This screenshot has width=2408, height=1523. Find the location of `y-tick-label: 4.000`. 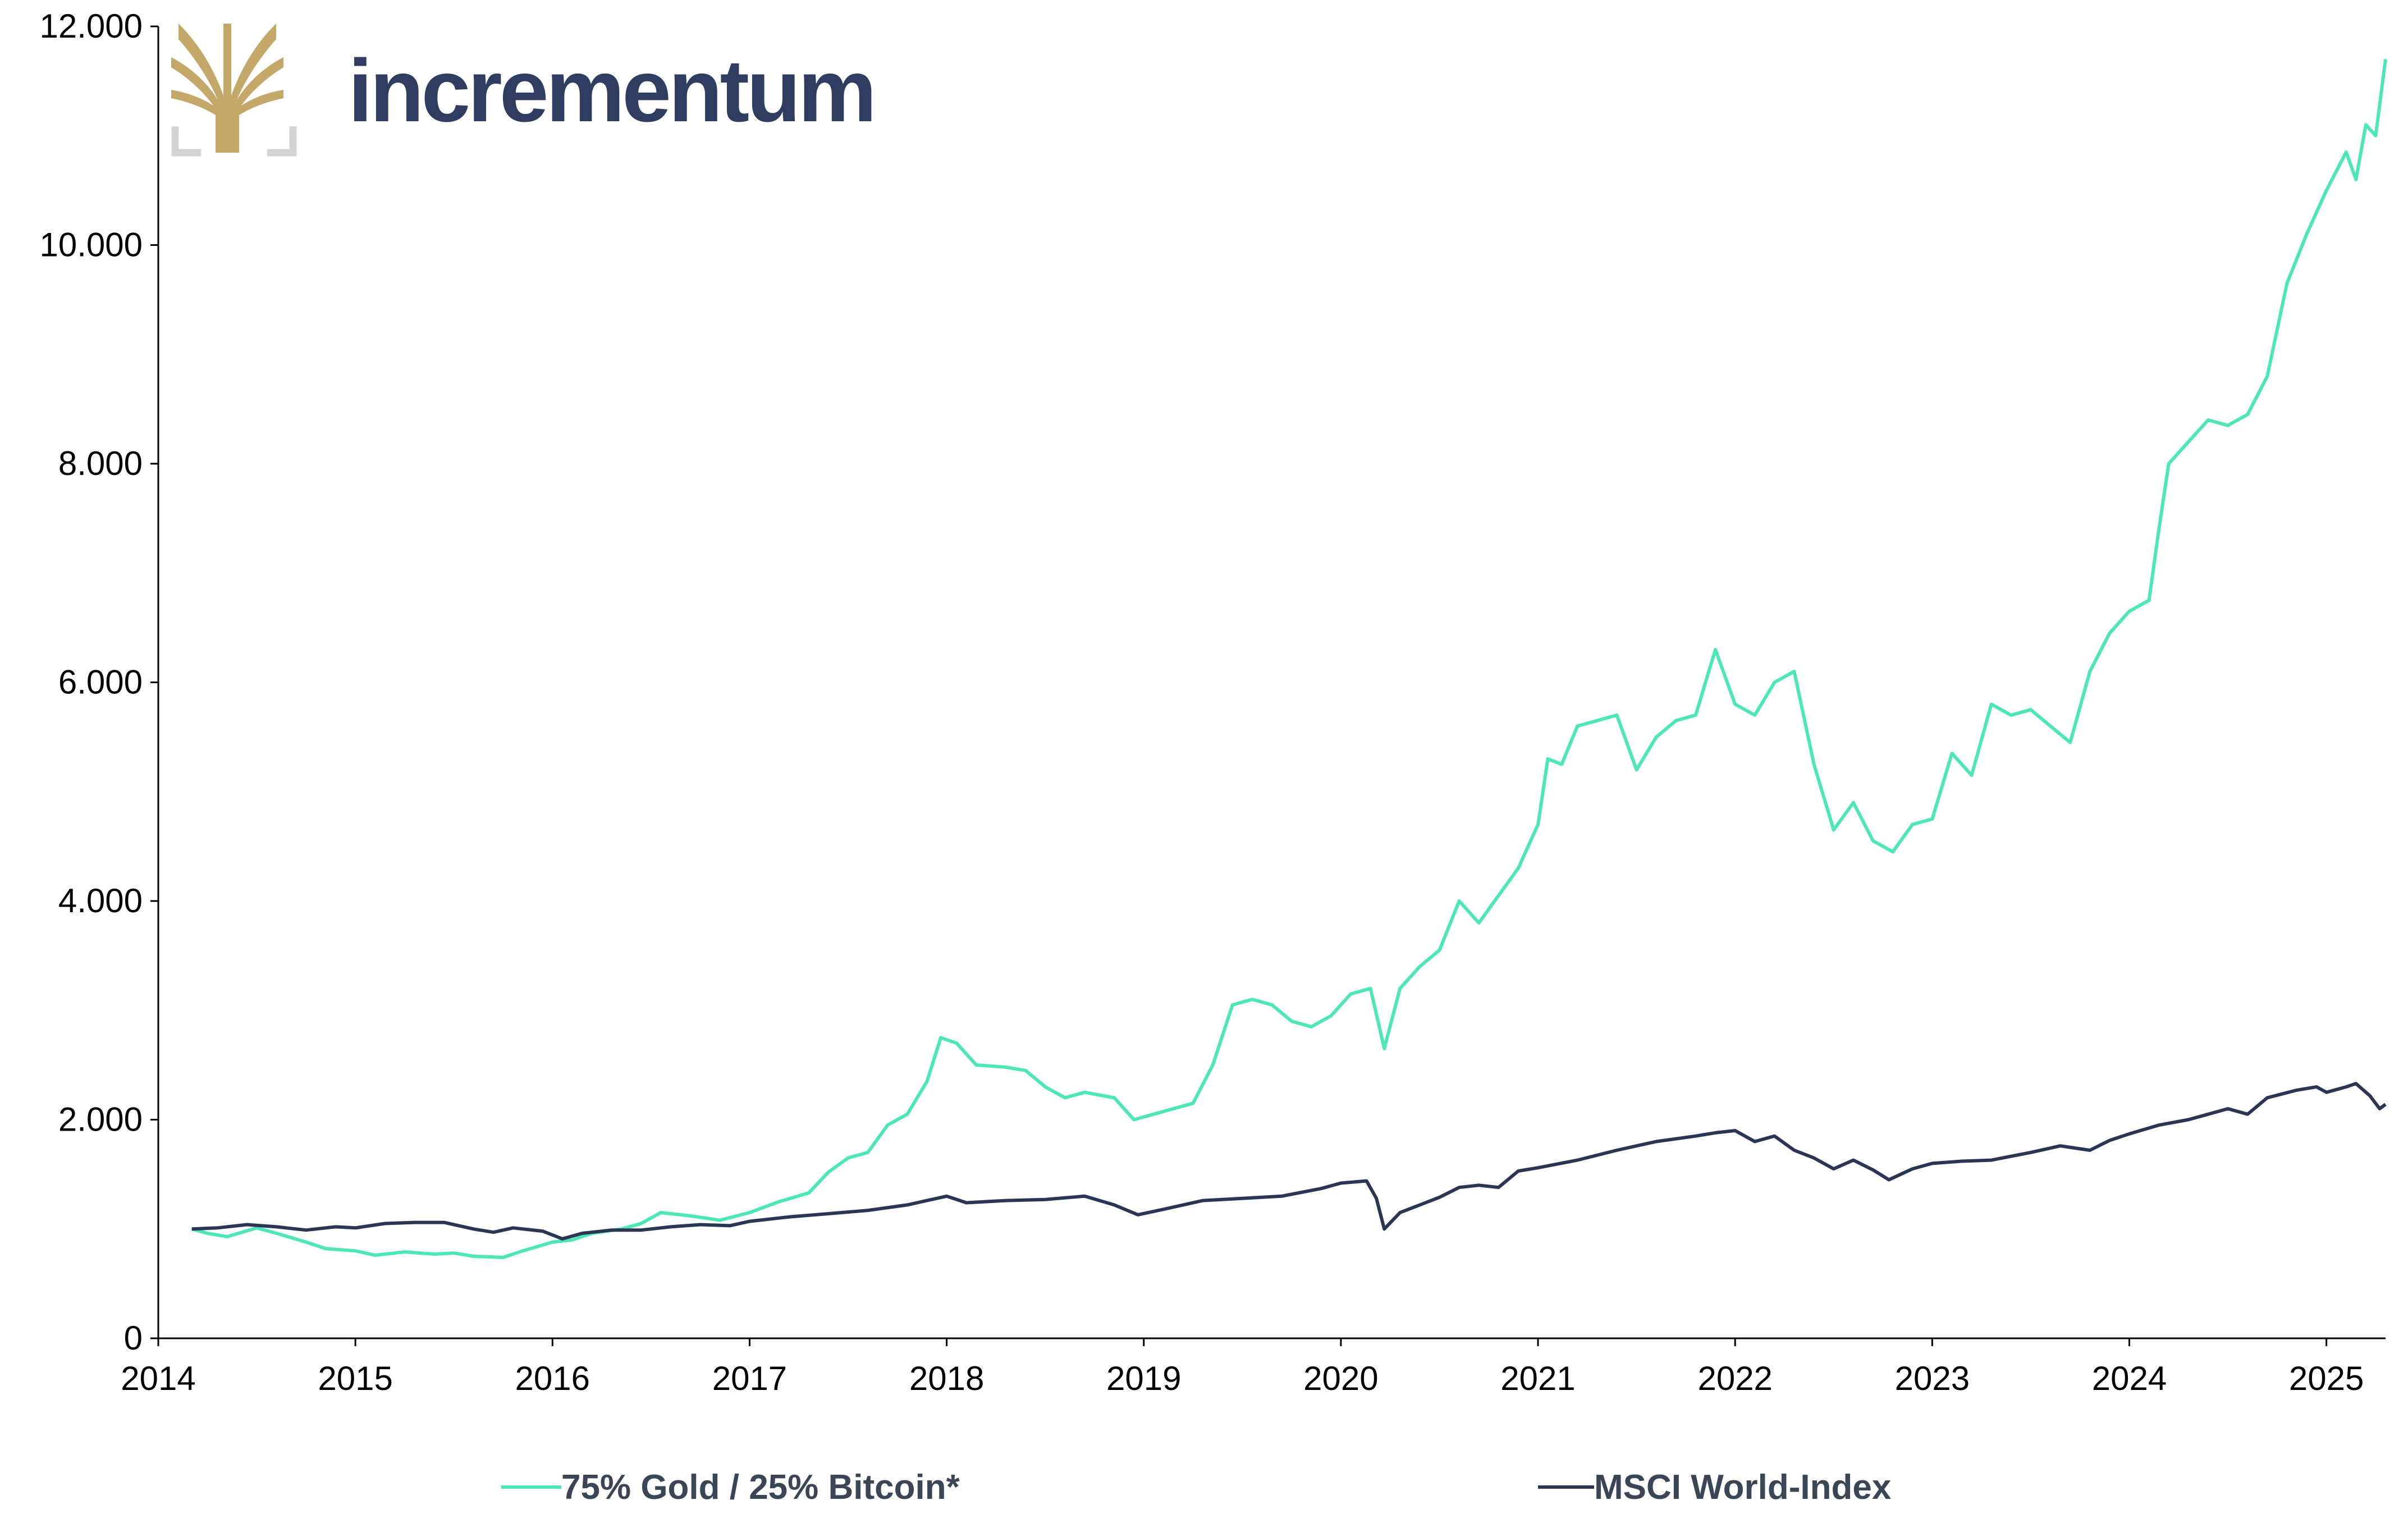

y-tick-label: 4.000 is located at coordinates (100, 901).